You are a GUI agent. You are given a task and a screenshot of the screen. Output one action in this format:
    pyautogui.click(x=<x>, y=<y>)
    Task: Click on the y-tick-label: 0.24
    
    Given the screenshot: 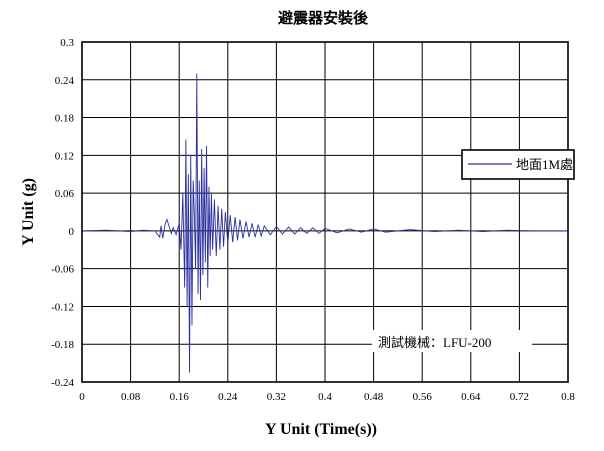 What is the action you would take?
    pyautogui.click(x=65, y=81)
    